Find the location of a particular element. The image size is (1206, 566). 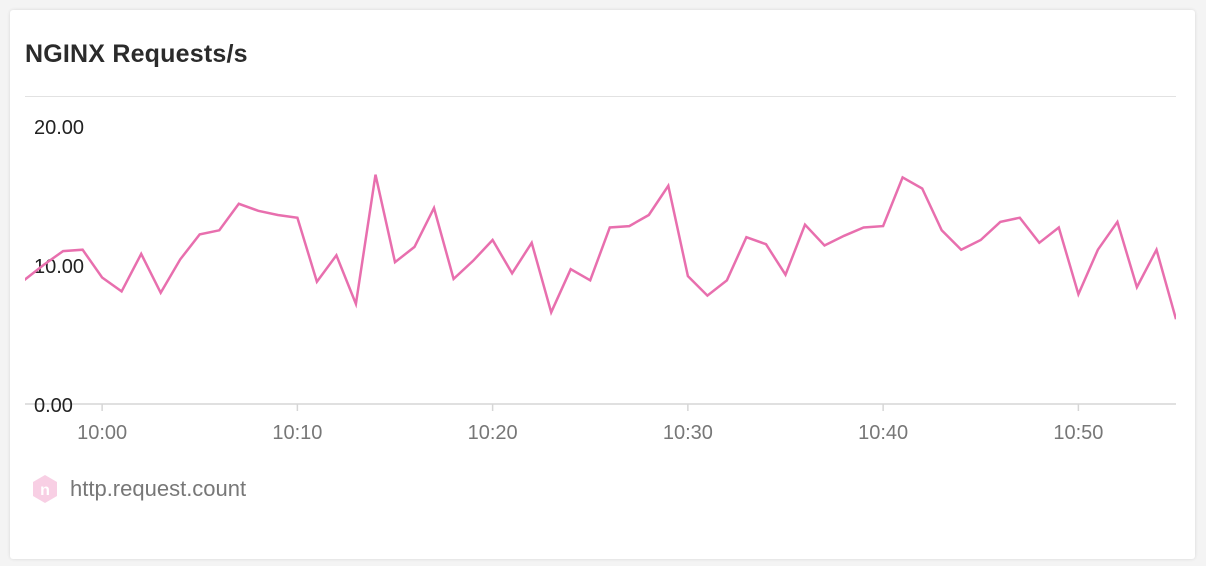

card-title: NGINX Requests/s is located at coordinates (136, 54).